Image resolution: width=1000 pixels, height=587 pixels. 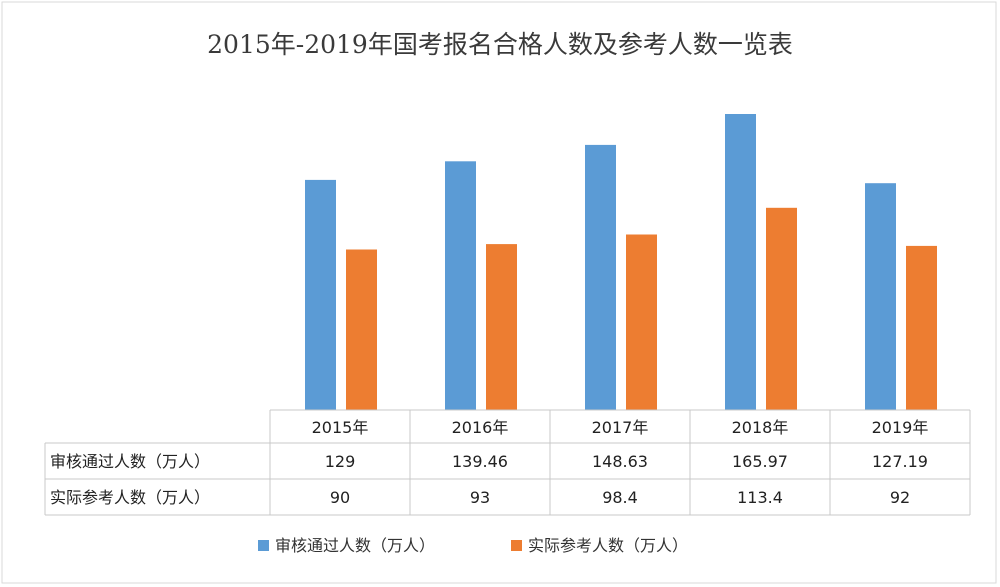 What do you see at coordinates (480, 427) in the screenshot?
I see `tick-label-2: 2016年` at bounding box center [480, 427].